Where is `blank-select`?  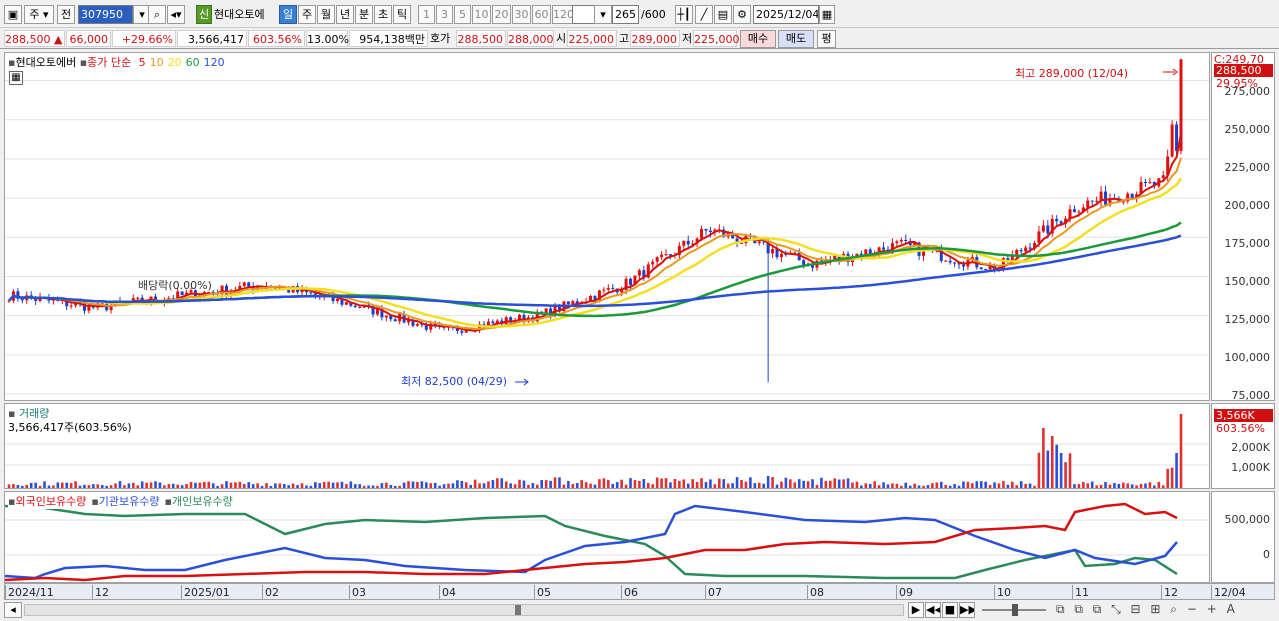
blank-select is located at coordinates (584, 14).